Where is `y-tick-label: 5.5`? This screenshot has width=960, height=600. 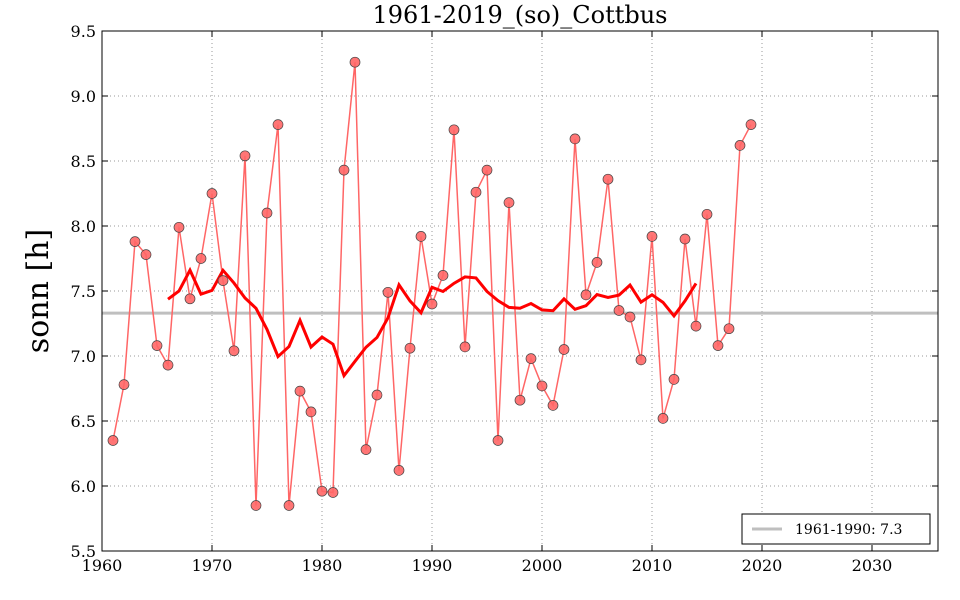 y-tick-label: 5.5 is located at coordinates (83, 551).